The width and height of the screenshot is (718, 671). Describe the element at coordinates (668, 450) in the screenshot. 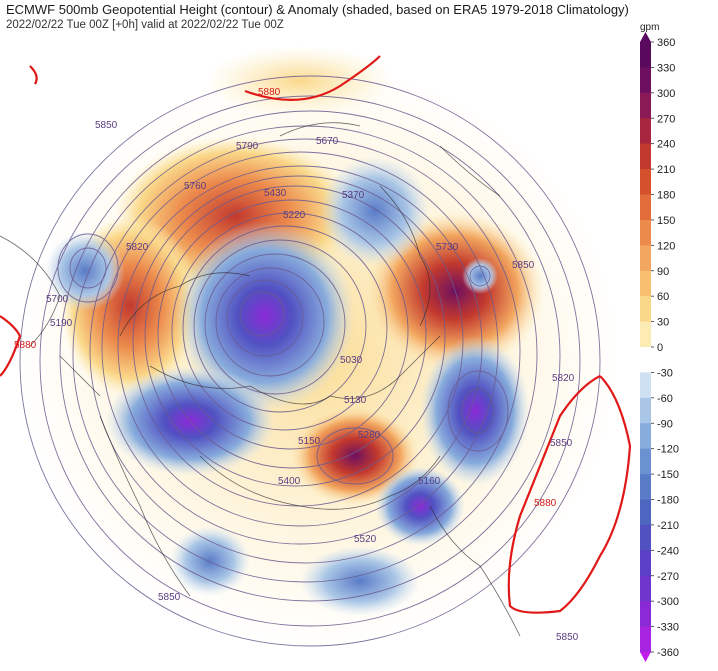

I see `colorbar-tick-label: -120` at that location.